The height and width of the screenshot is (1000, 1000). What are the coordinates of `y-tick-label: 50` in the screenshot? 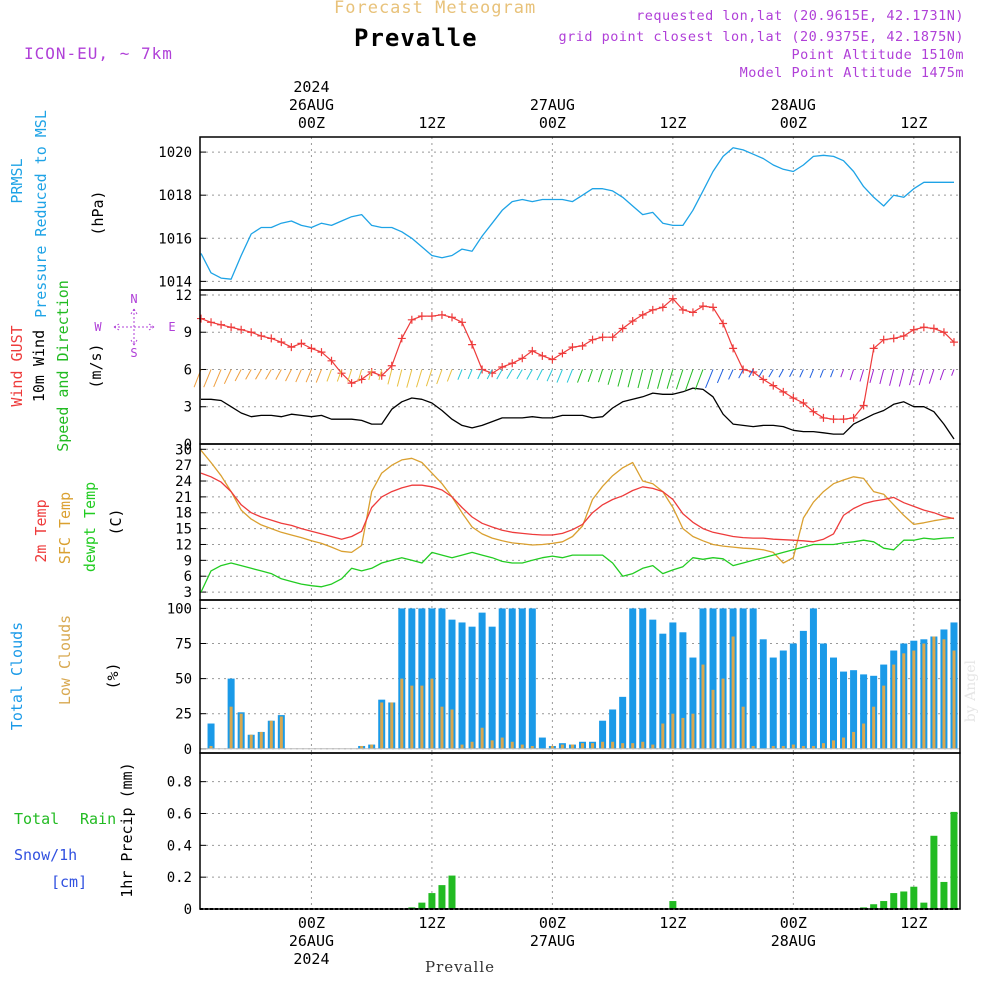 It's located at (183, 680).